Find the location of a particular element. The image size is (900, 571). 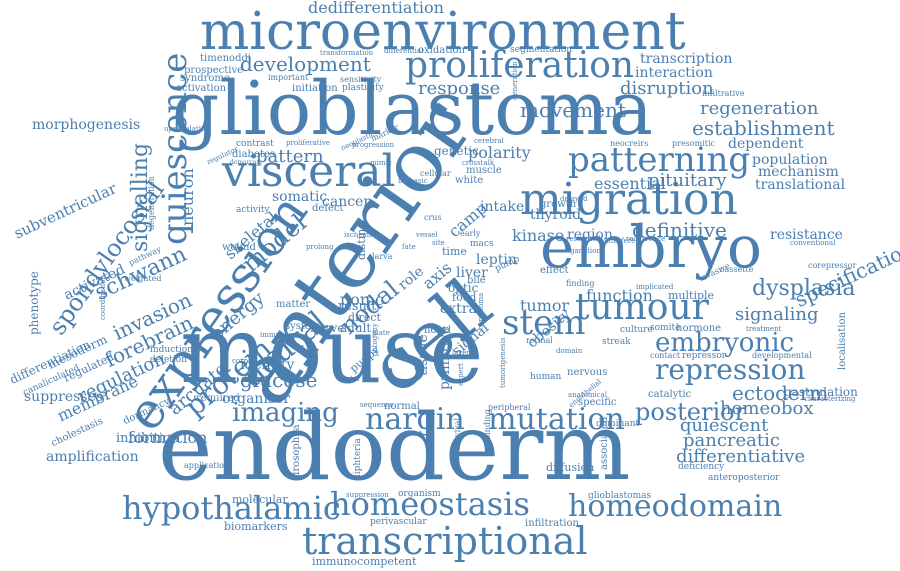

word-nerve: nerve is located at coordinates (327, 328).